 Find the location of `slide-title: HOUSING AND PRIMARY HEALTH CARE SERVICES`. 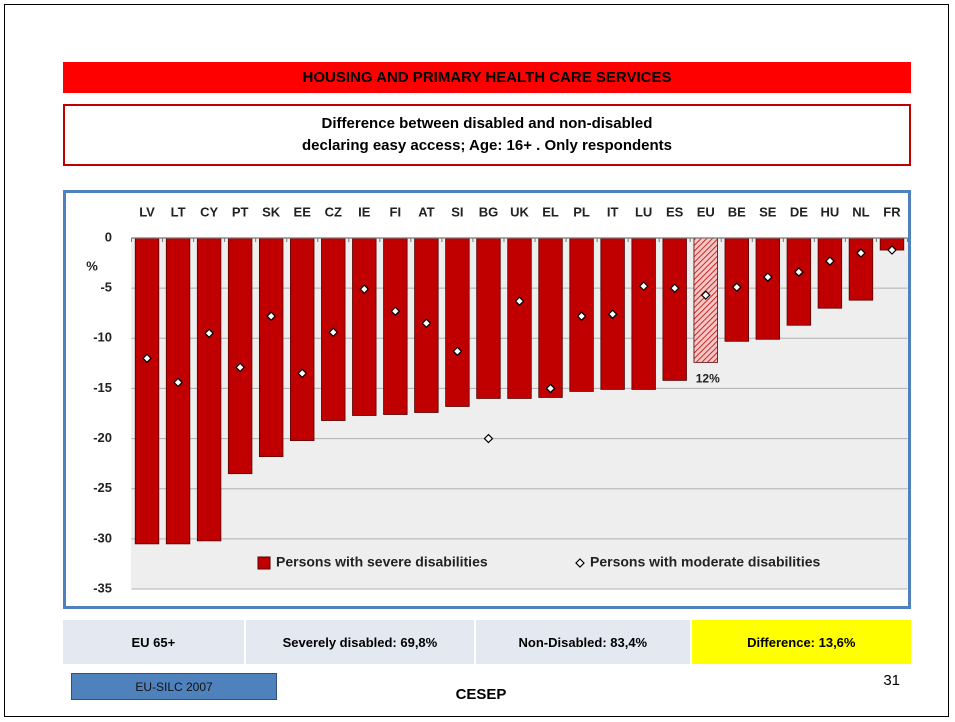

slide-title: HOUSING AND PRIMARY HEALTH CARE SERVICES is located at coordinates (487, 77).